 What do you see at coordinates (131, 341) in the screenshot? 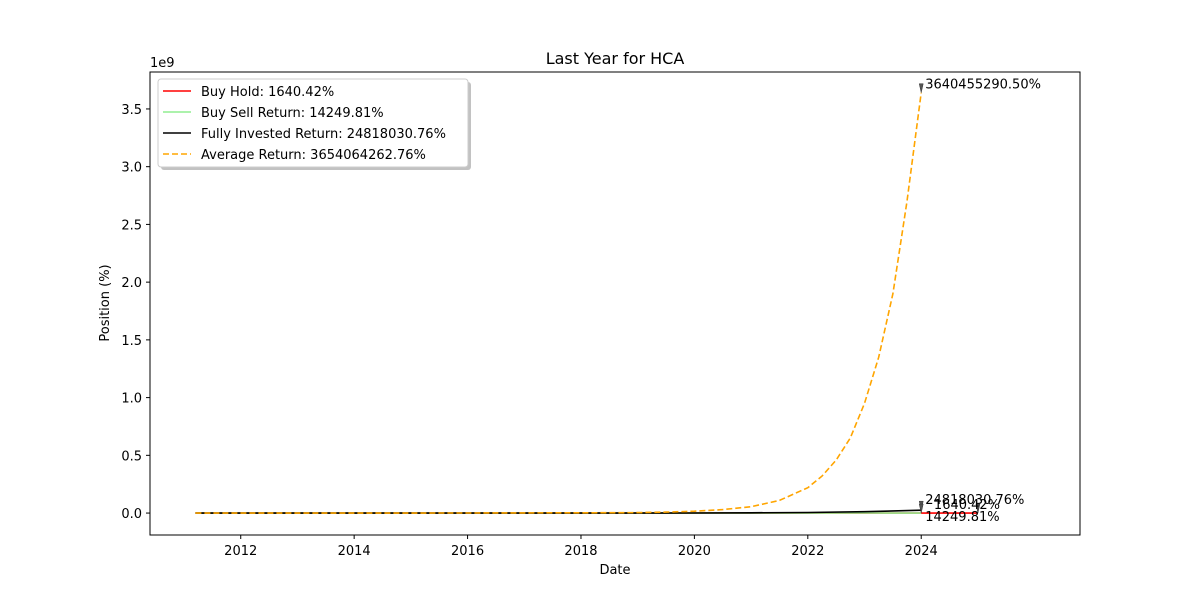
I see `y-tick-label: 1.5` at bounding box center [131, 341].